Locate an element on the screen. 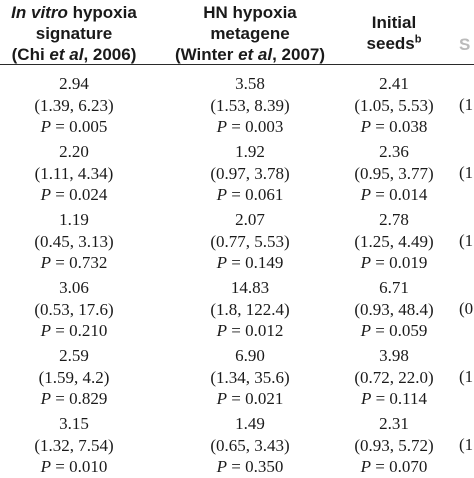  table-cell: 2.31 (0.93, 5.72) P = 0.070 is located at coordinates (394, 445).